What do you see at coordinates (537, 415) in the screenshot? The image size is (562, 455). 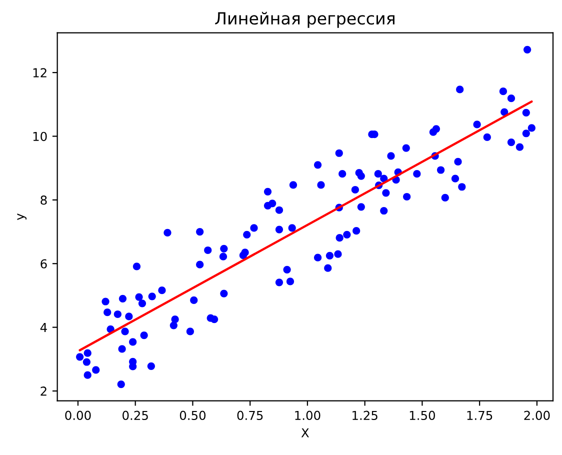 I see `x-tick-label: 2.00` at bounding box center [537, 415].